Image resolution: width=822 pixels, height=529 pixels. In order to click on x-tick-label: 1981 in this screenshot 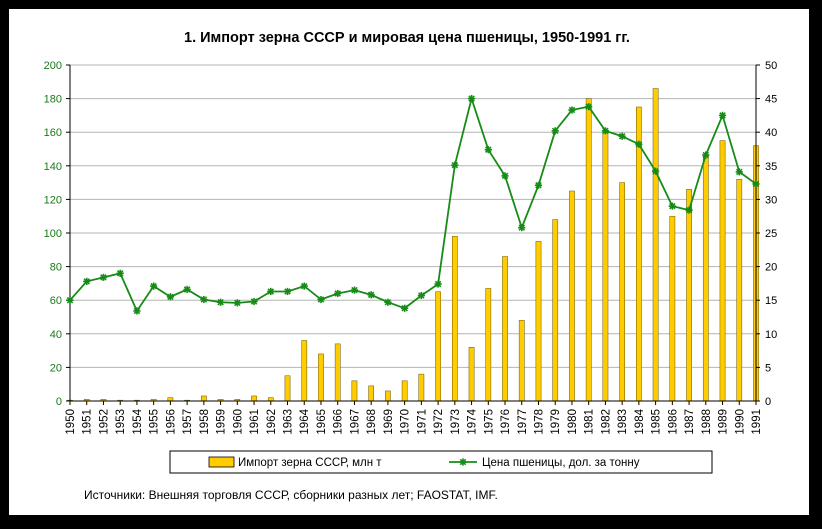, I will do `click(590, 422)`.